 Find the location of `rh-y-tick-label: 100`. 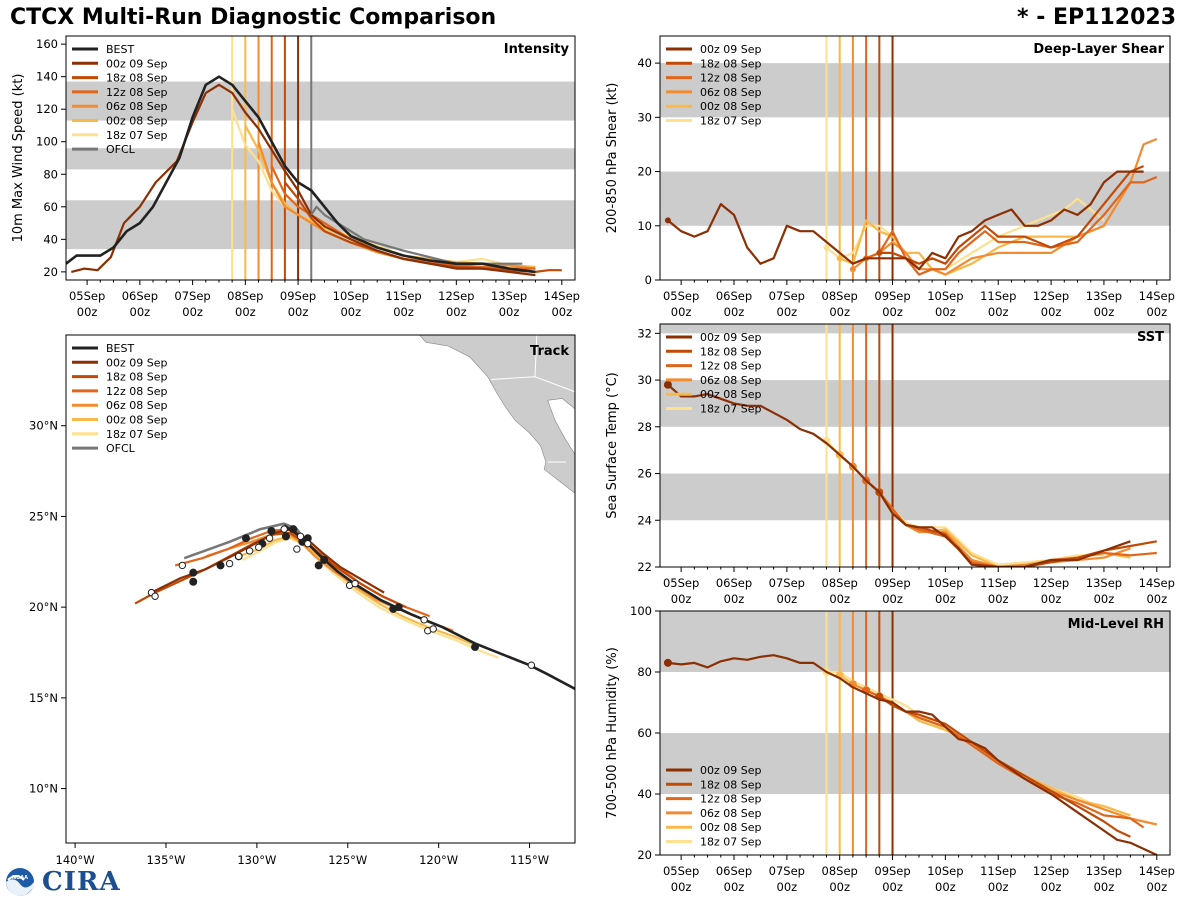

rh-y-tick-label: 100 is located at coordinates (641, 611).